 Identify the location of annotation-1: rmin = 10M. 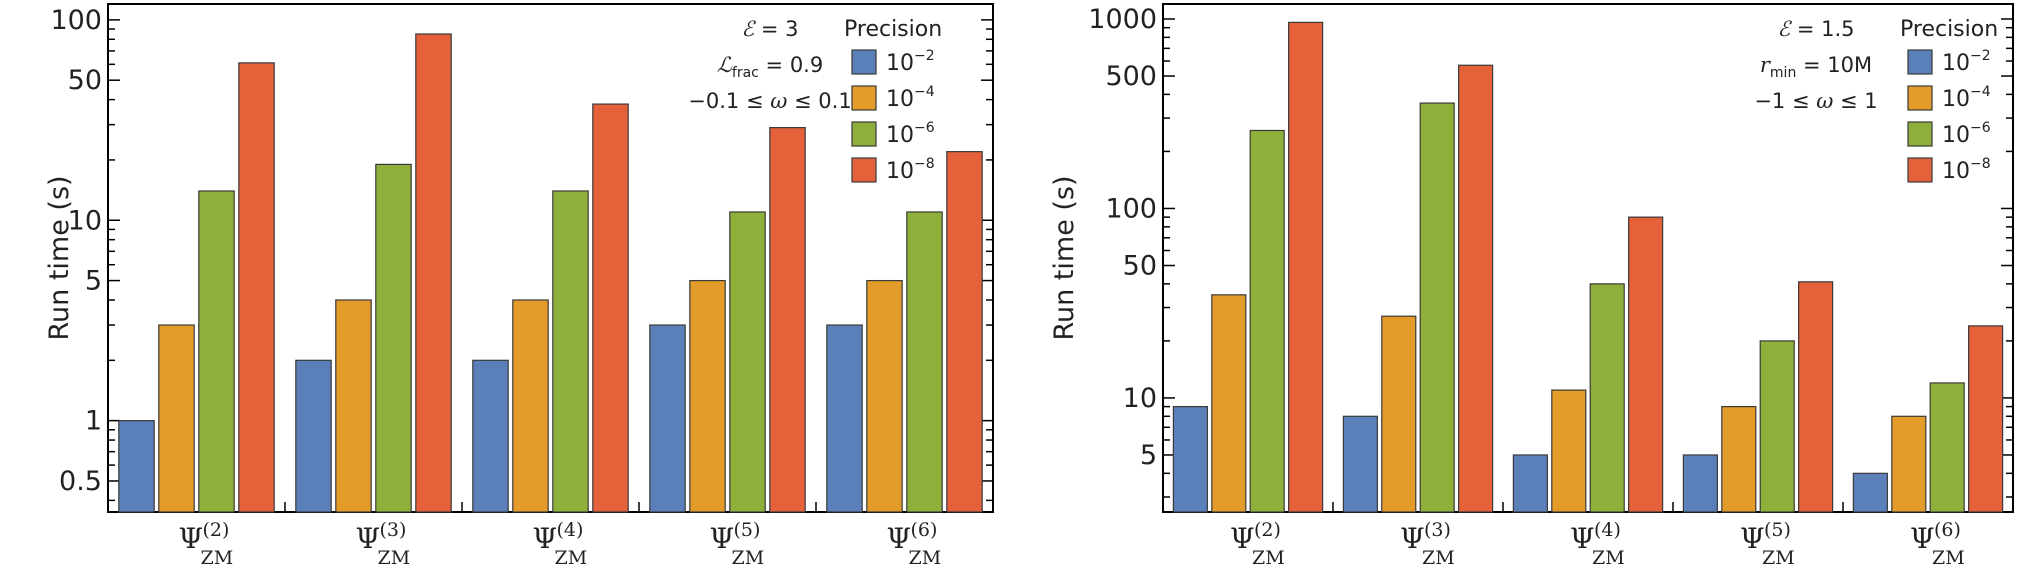
(1816, 67).